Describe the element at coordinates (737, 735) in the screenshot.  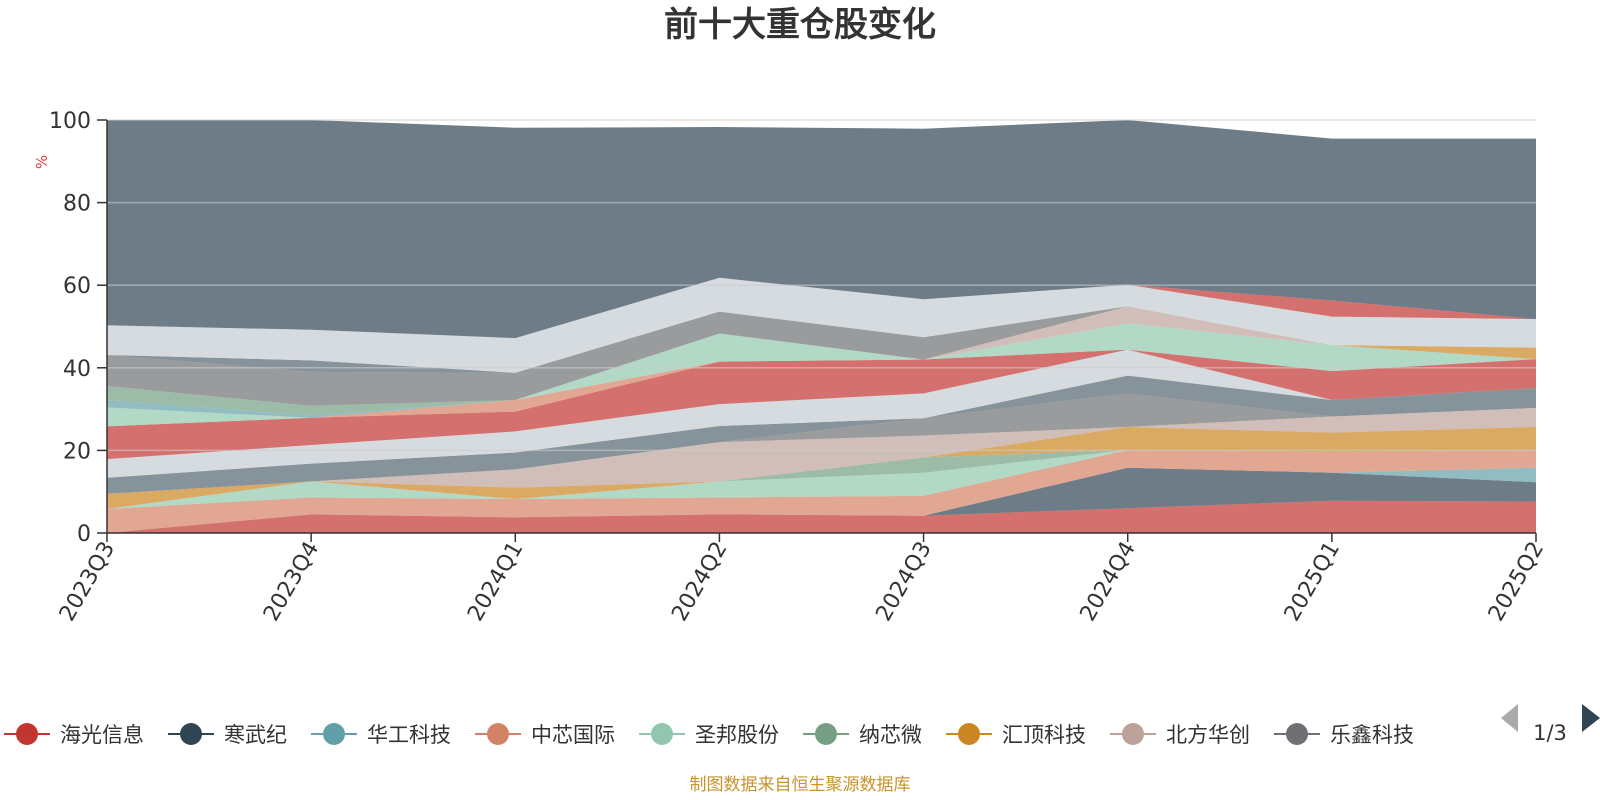
I see `legend-label: 圣邦股份` at that location.